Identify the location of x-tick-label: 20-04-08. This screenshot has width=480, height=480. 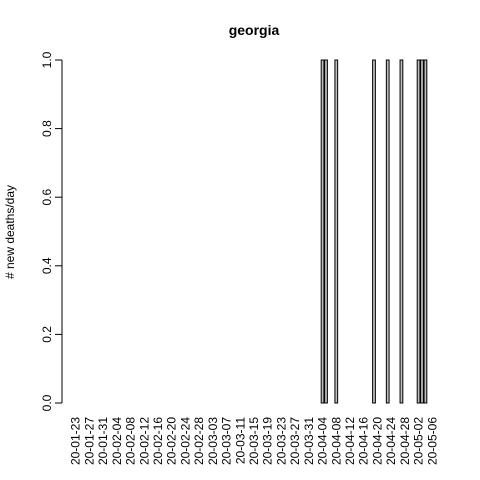
(336, 441).